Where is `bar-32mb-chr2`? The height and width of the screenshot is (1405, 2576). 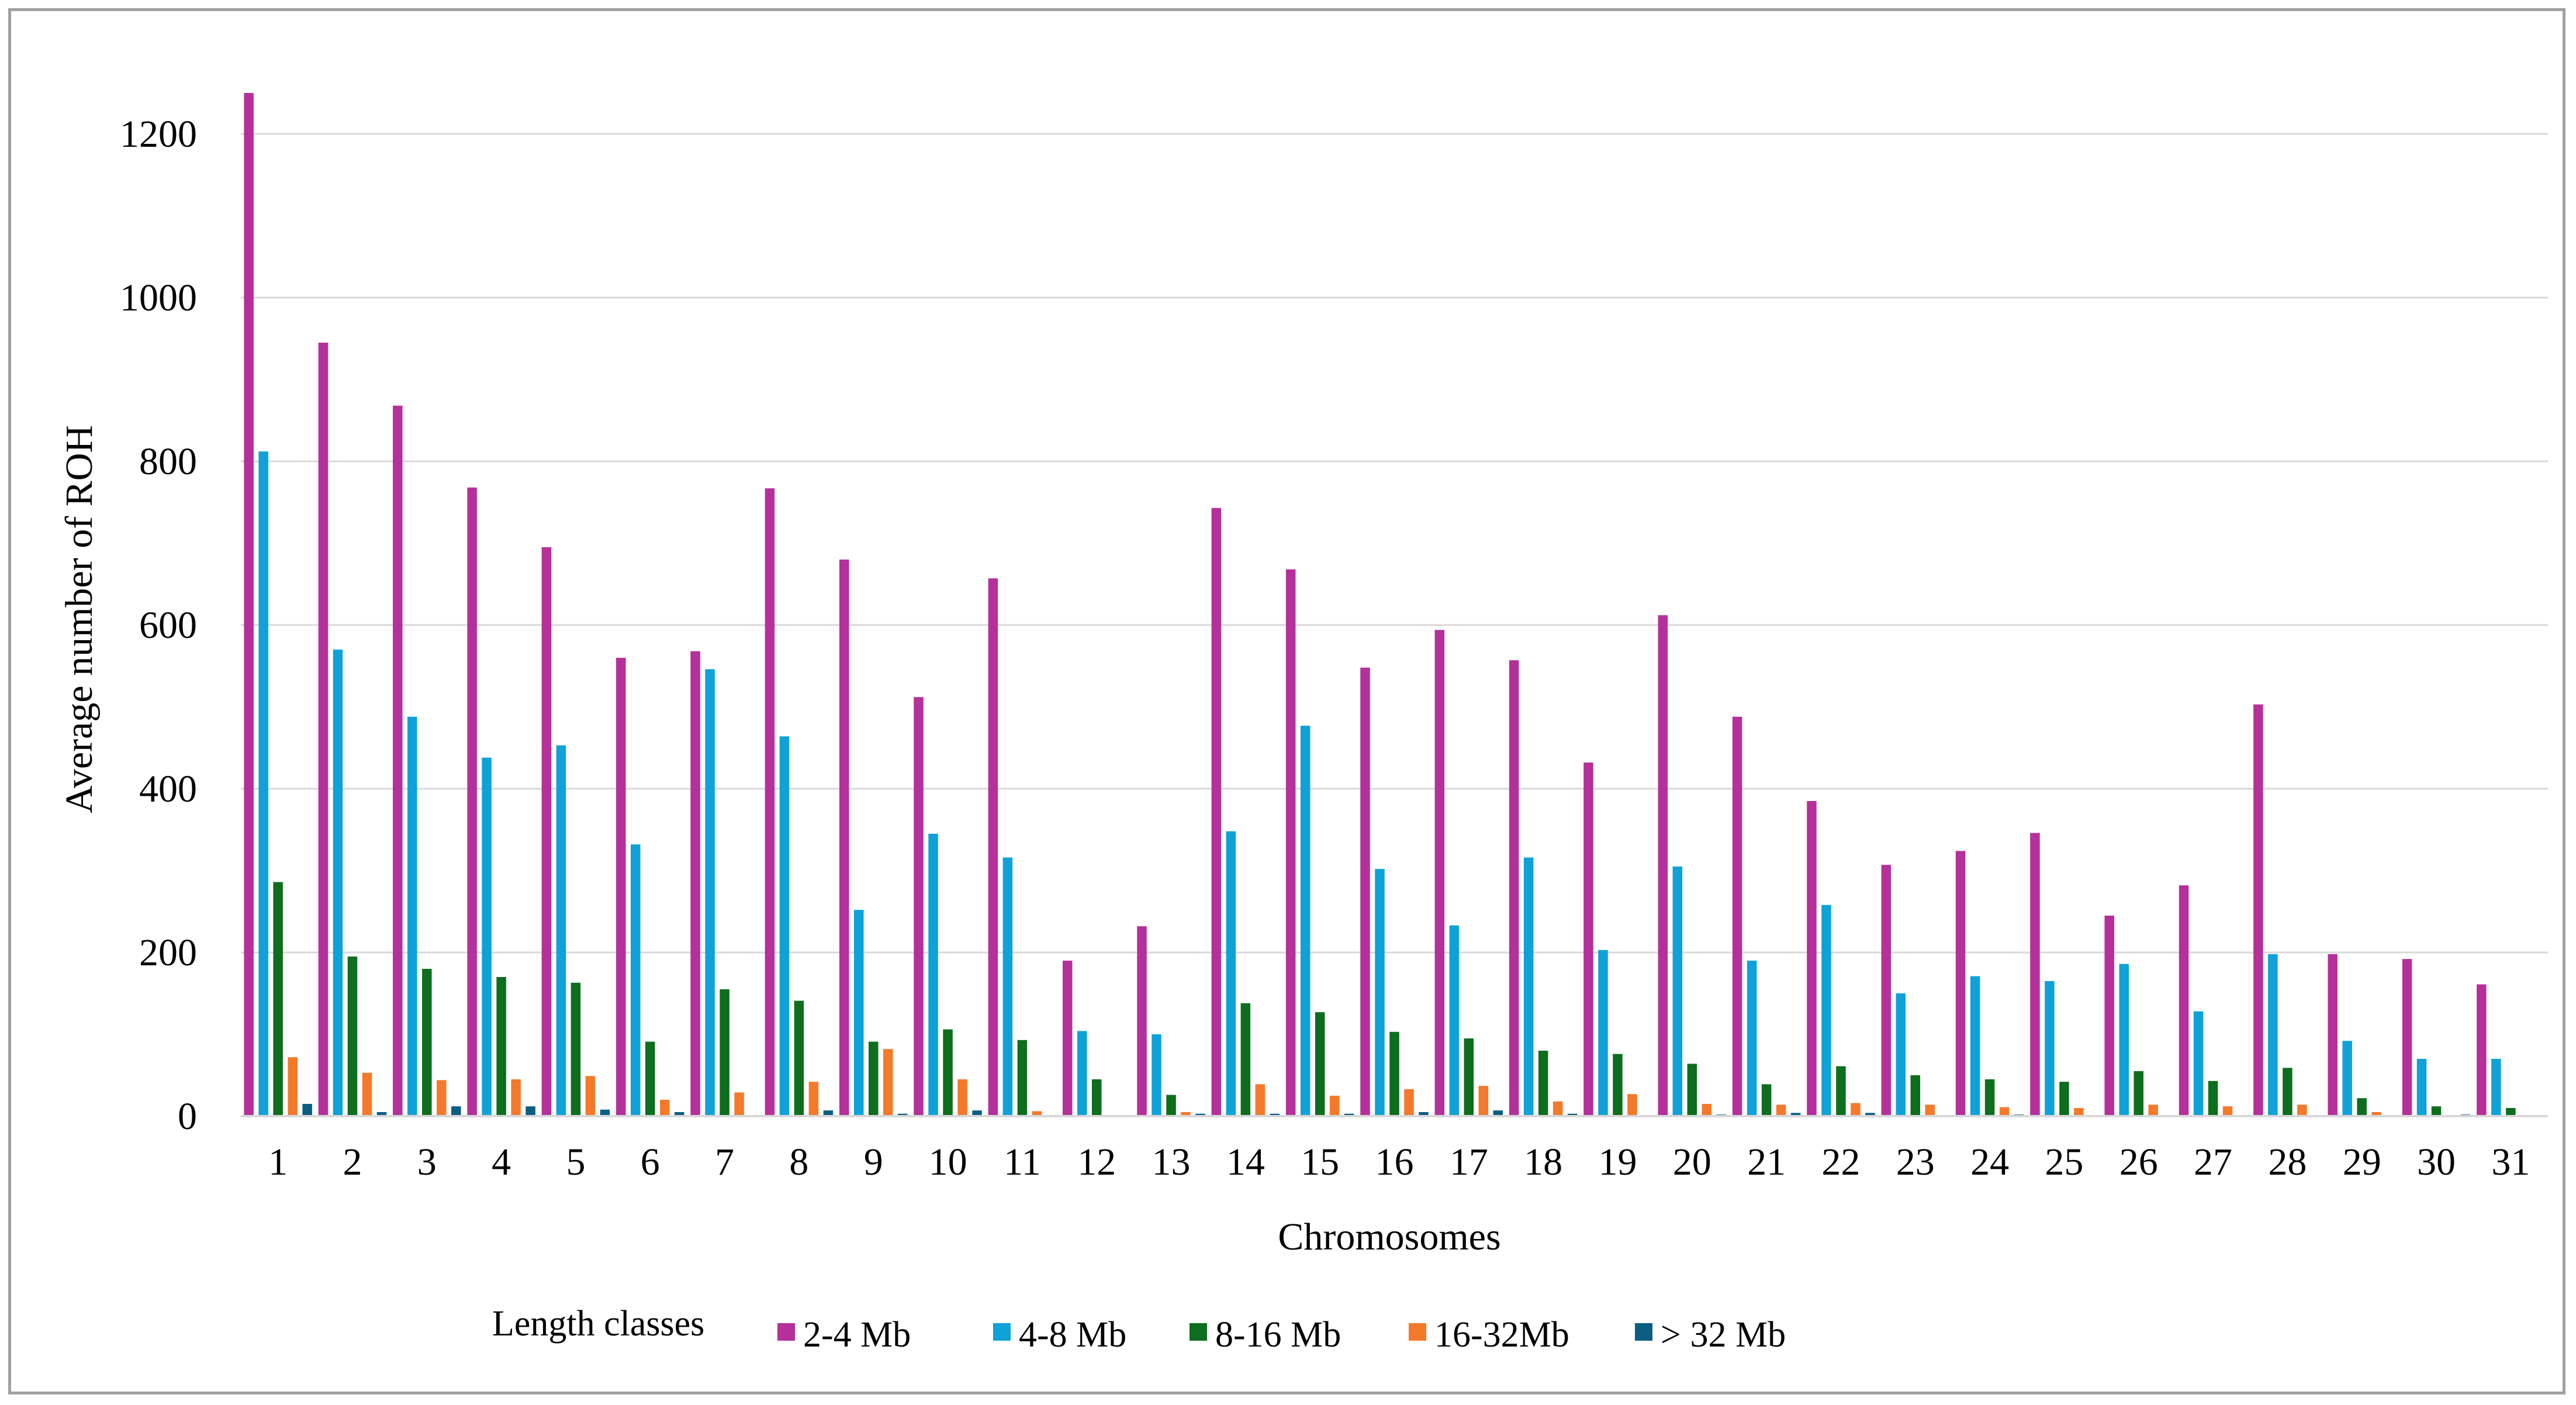 bar-32mb-chr2 is located at coordinates (381, 1114).